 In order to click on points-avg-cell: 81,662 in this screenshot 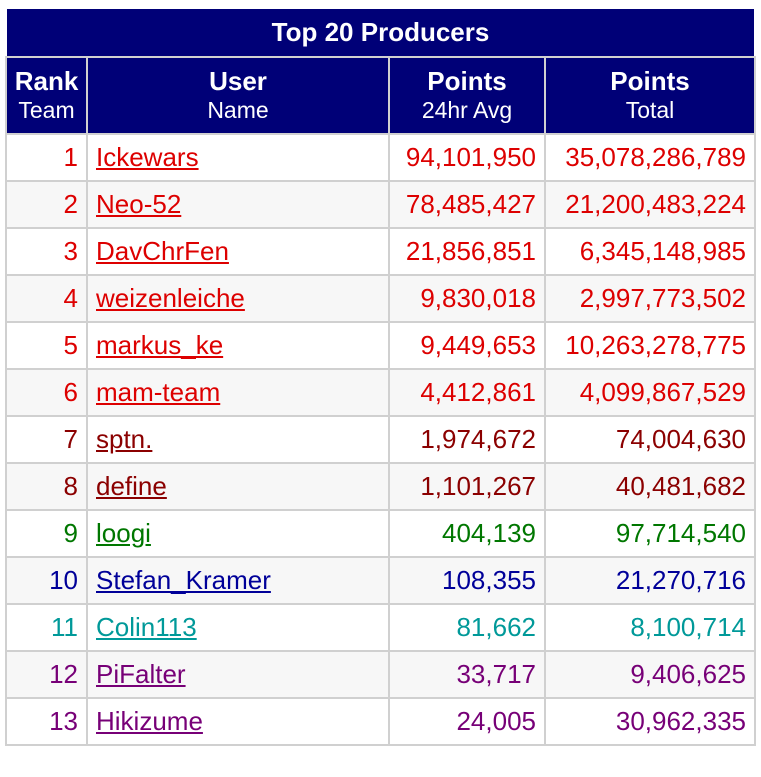, I will do `click(467, 627)`.